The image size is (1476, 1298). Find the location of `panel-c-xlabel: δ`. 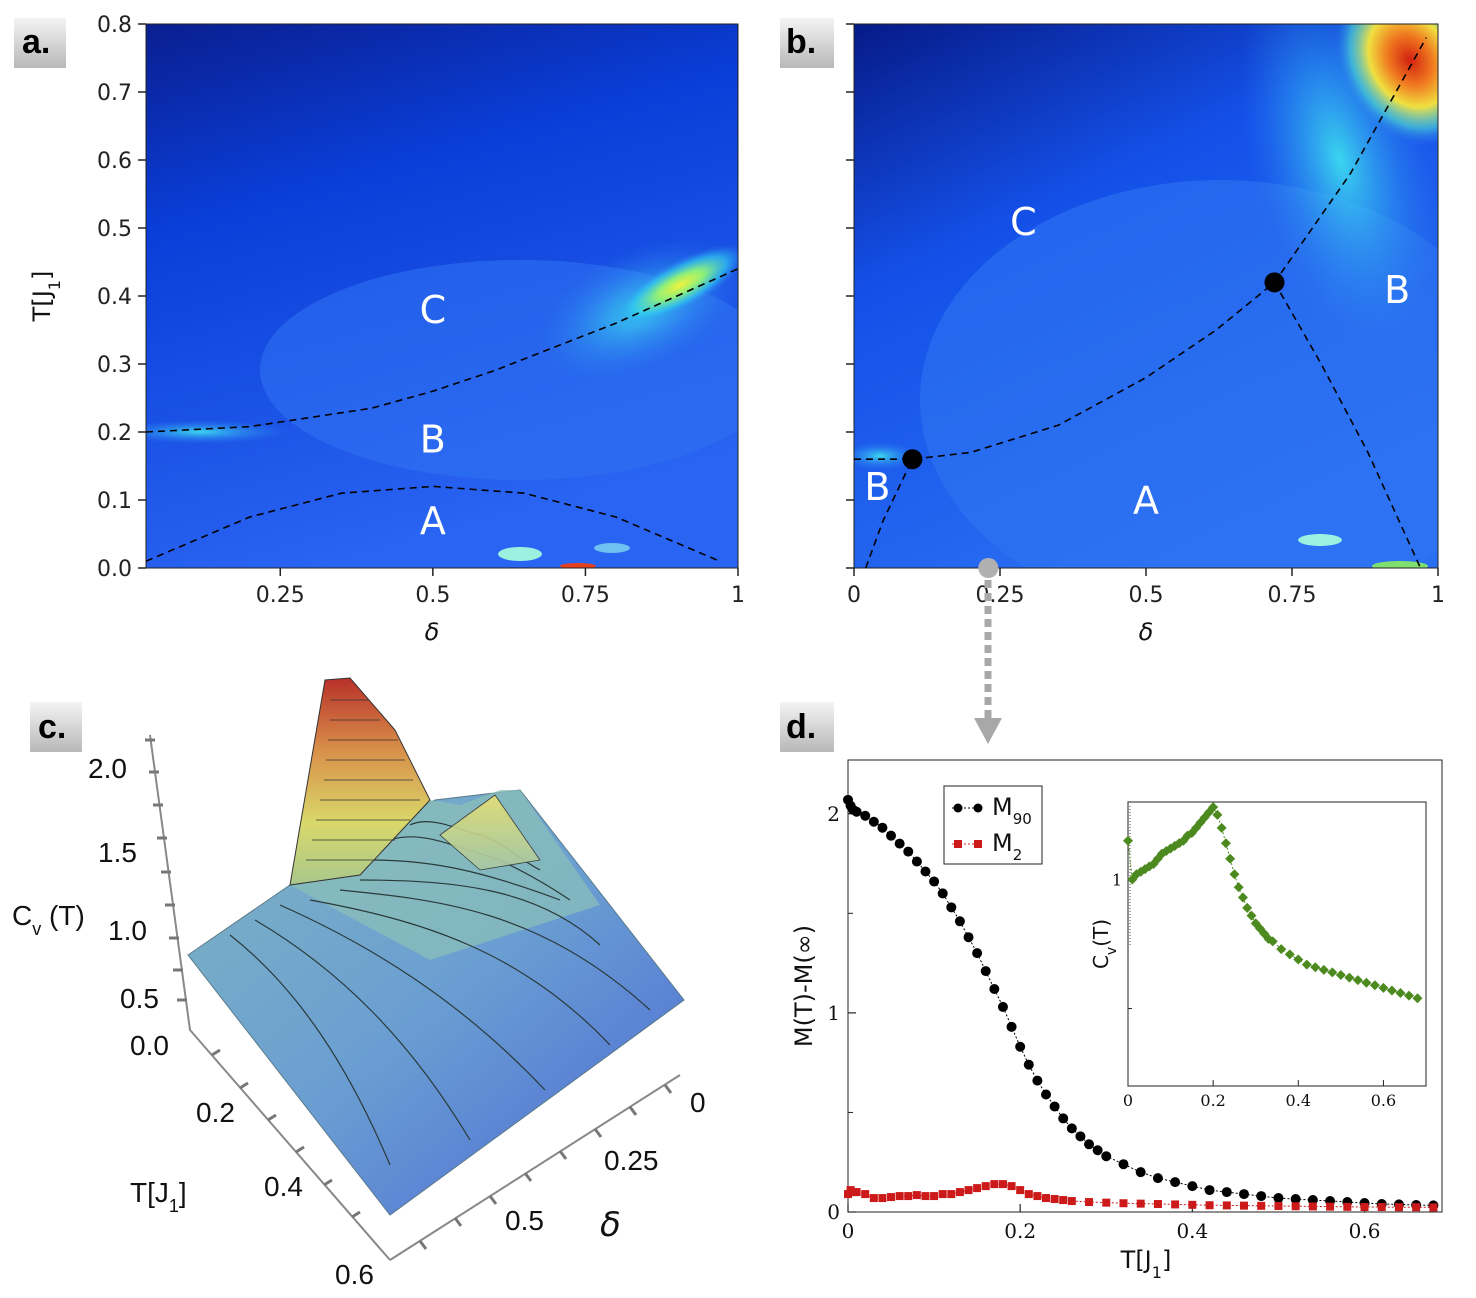

panel-c-xlabel: δ is located at coordinates (610, 1225).